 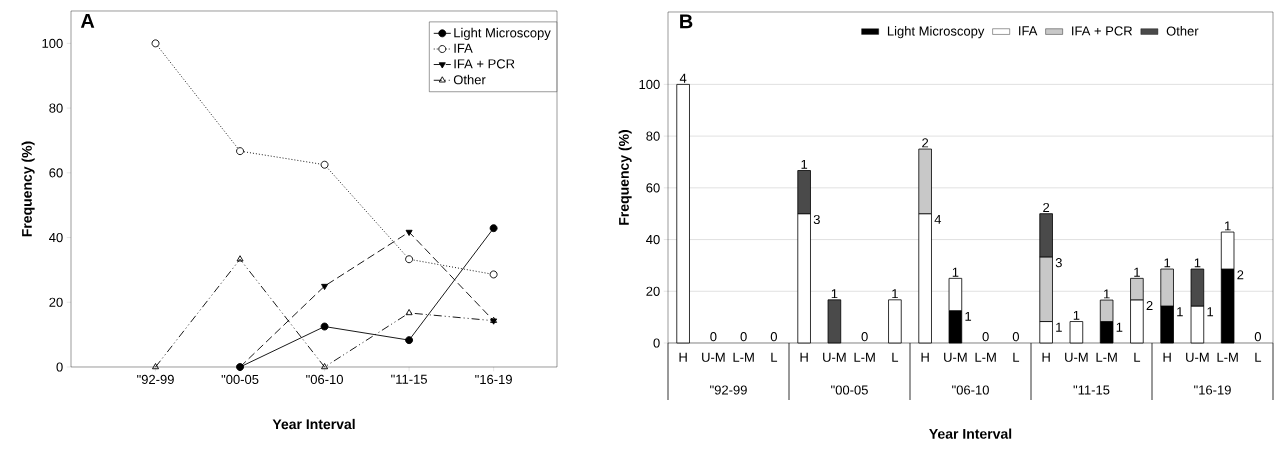 I want to click on text: "92-99, so click(x=728, y=390).